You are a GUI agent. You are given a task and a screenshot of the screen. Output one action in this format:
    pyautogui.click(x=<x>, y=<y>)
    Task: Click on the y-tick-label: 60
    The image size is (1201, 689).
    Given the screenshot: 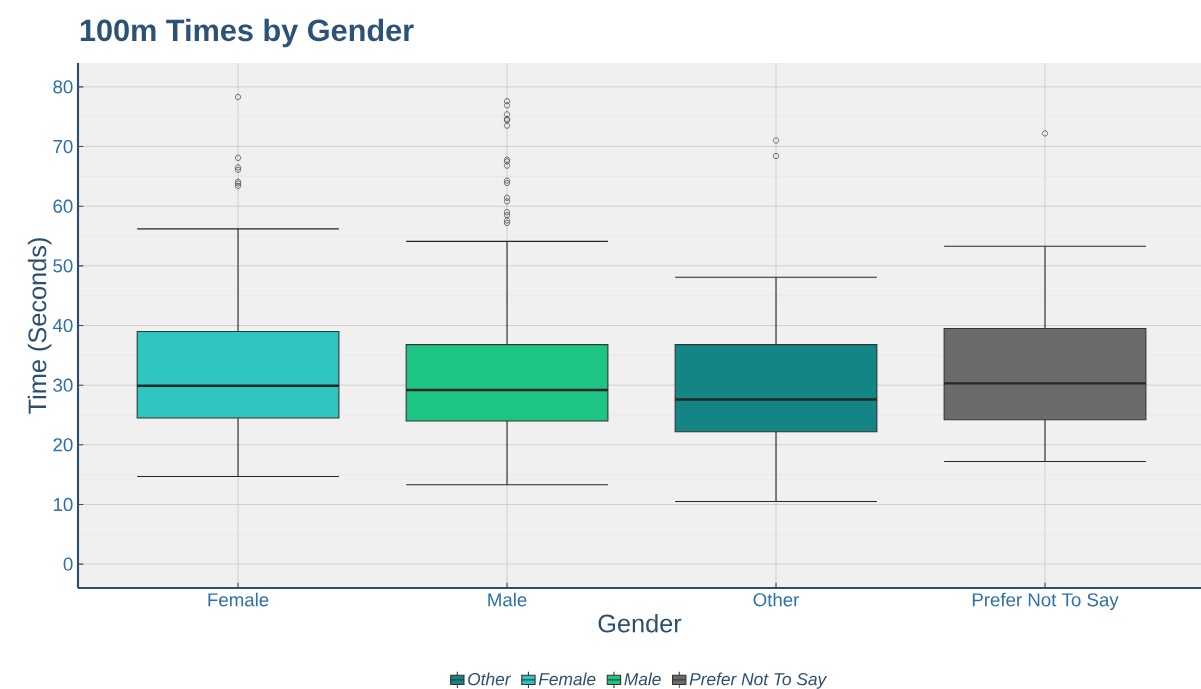 What is the action you would take?
    pyautogui.click(x=63, y=206)
    